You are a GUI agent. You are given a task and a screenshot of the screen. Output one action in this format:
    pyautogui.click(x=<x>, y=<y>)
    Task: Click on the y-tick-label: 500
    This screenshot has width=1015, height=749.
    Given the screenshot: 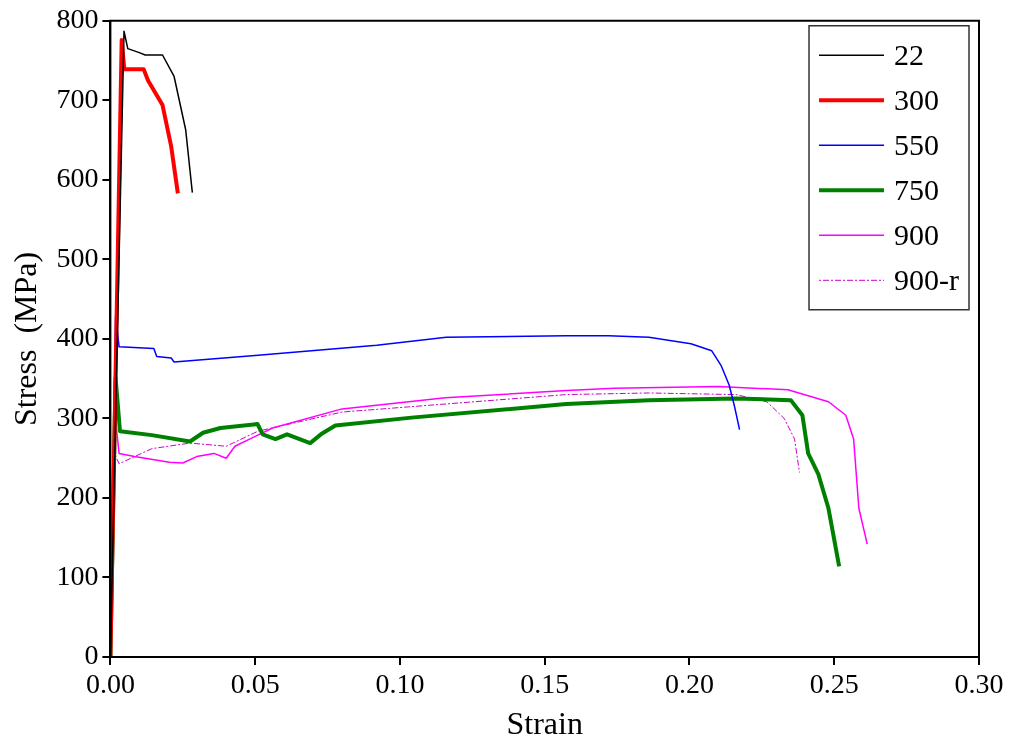 What is the action you would take?
    pyautogui.click(x=77, y=257)
    